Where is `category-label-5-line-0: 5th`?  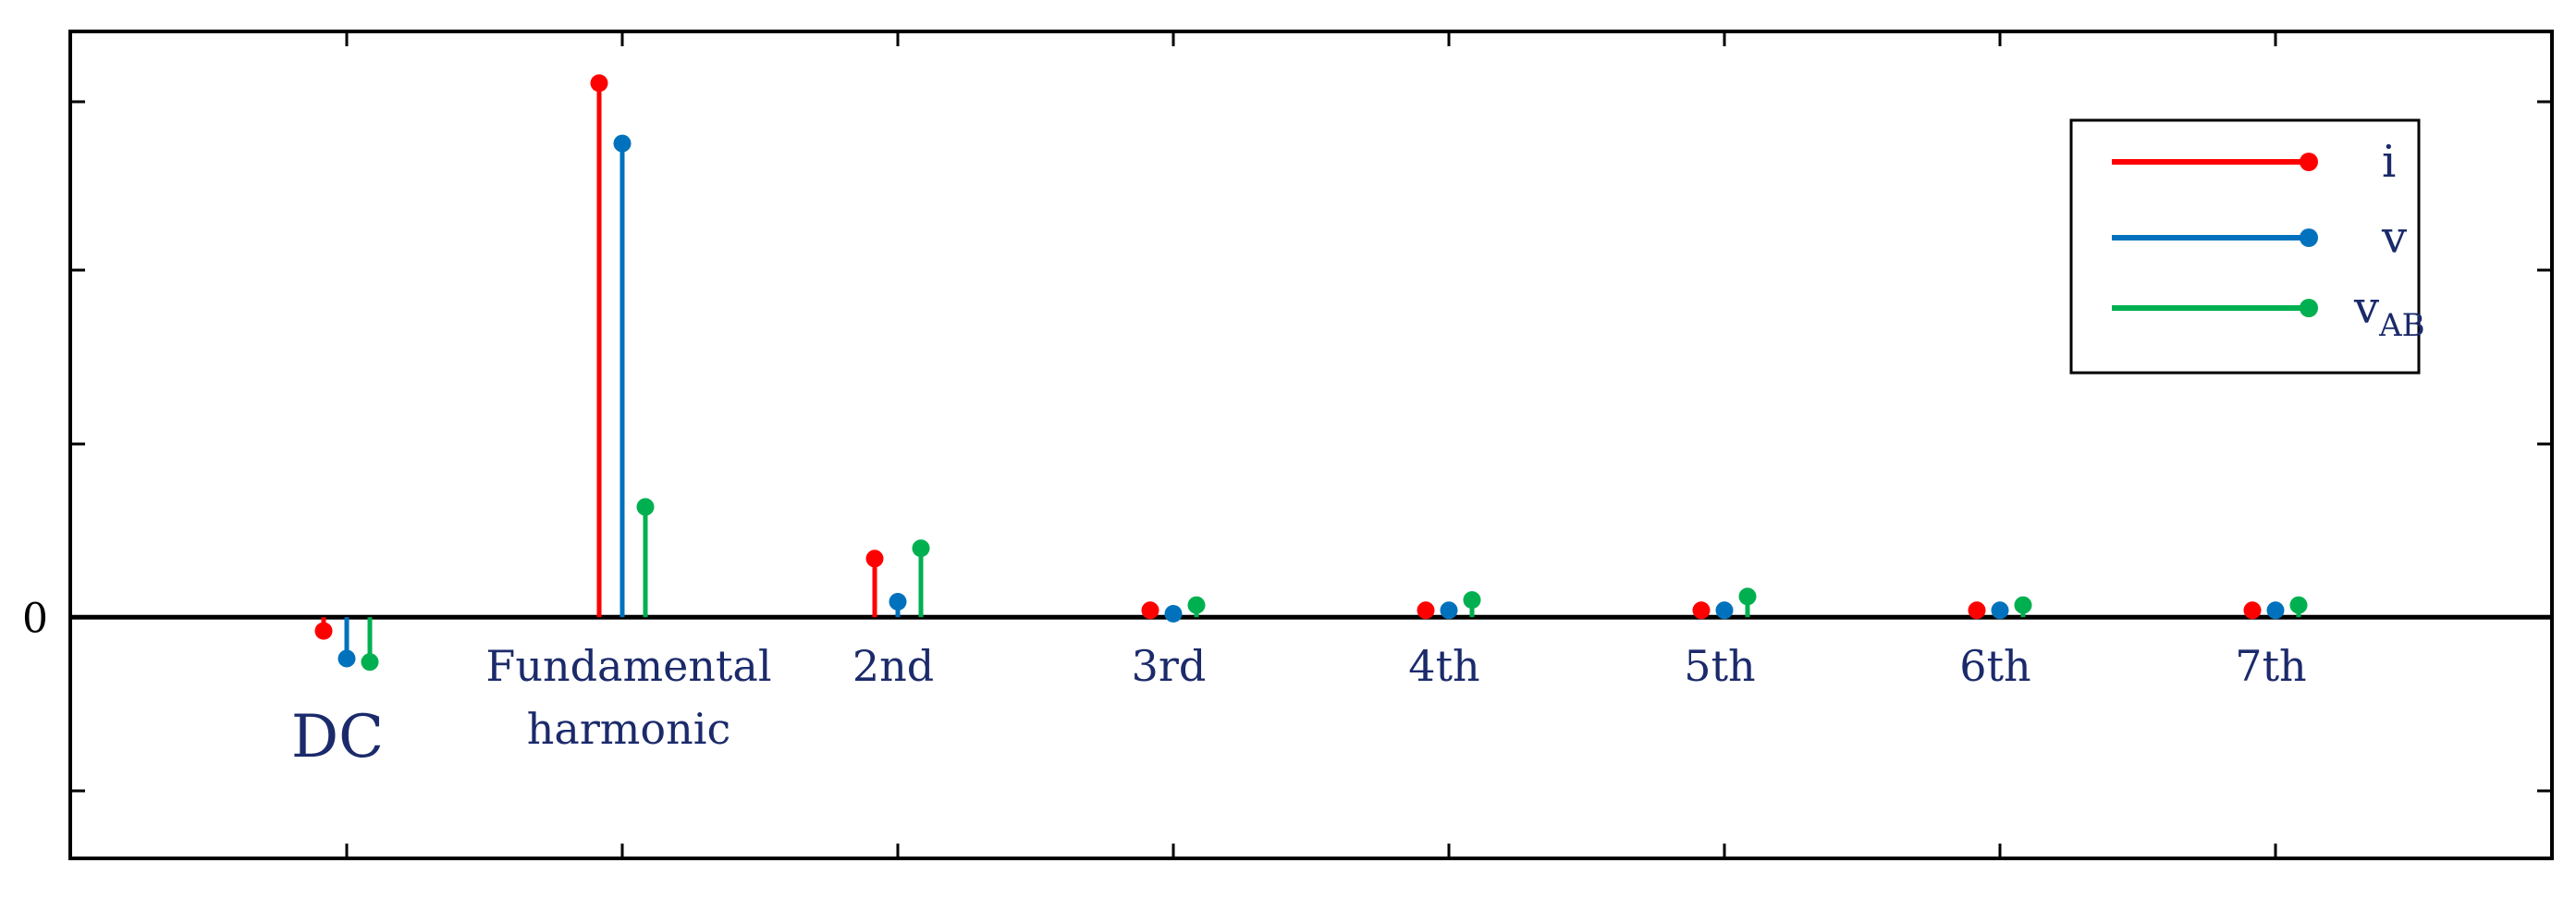
category-label-5-line-0: 5th is located at coordinates (1720, 666).